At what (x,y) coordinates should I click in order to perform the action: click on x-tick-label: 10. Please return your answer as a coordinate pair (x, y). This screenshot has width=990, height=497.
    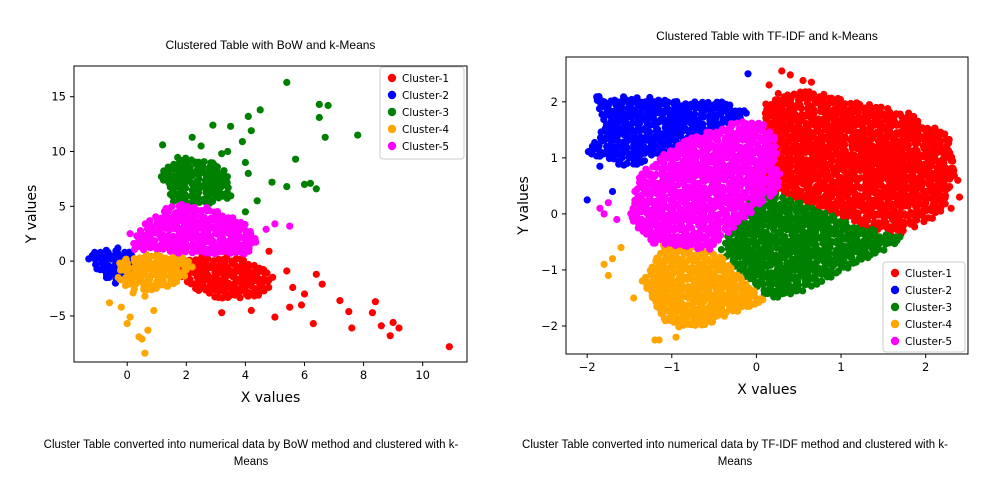
    Looking at the image, I should click on (422, 375).